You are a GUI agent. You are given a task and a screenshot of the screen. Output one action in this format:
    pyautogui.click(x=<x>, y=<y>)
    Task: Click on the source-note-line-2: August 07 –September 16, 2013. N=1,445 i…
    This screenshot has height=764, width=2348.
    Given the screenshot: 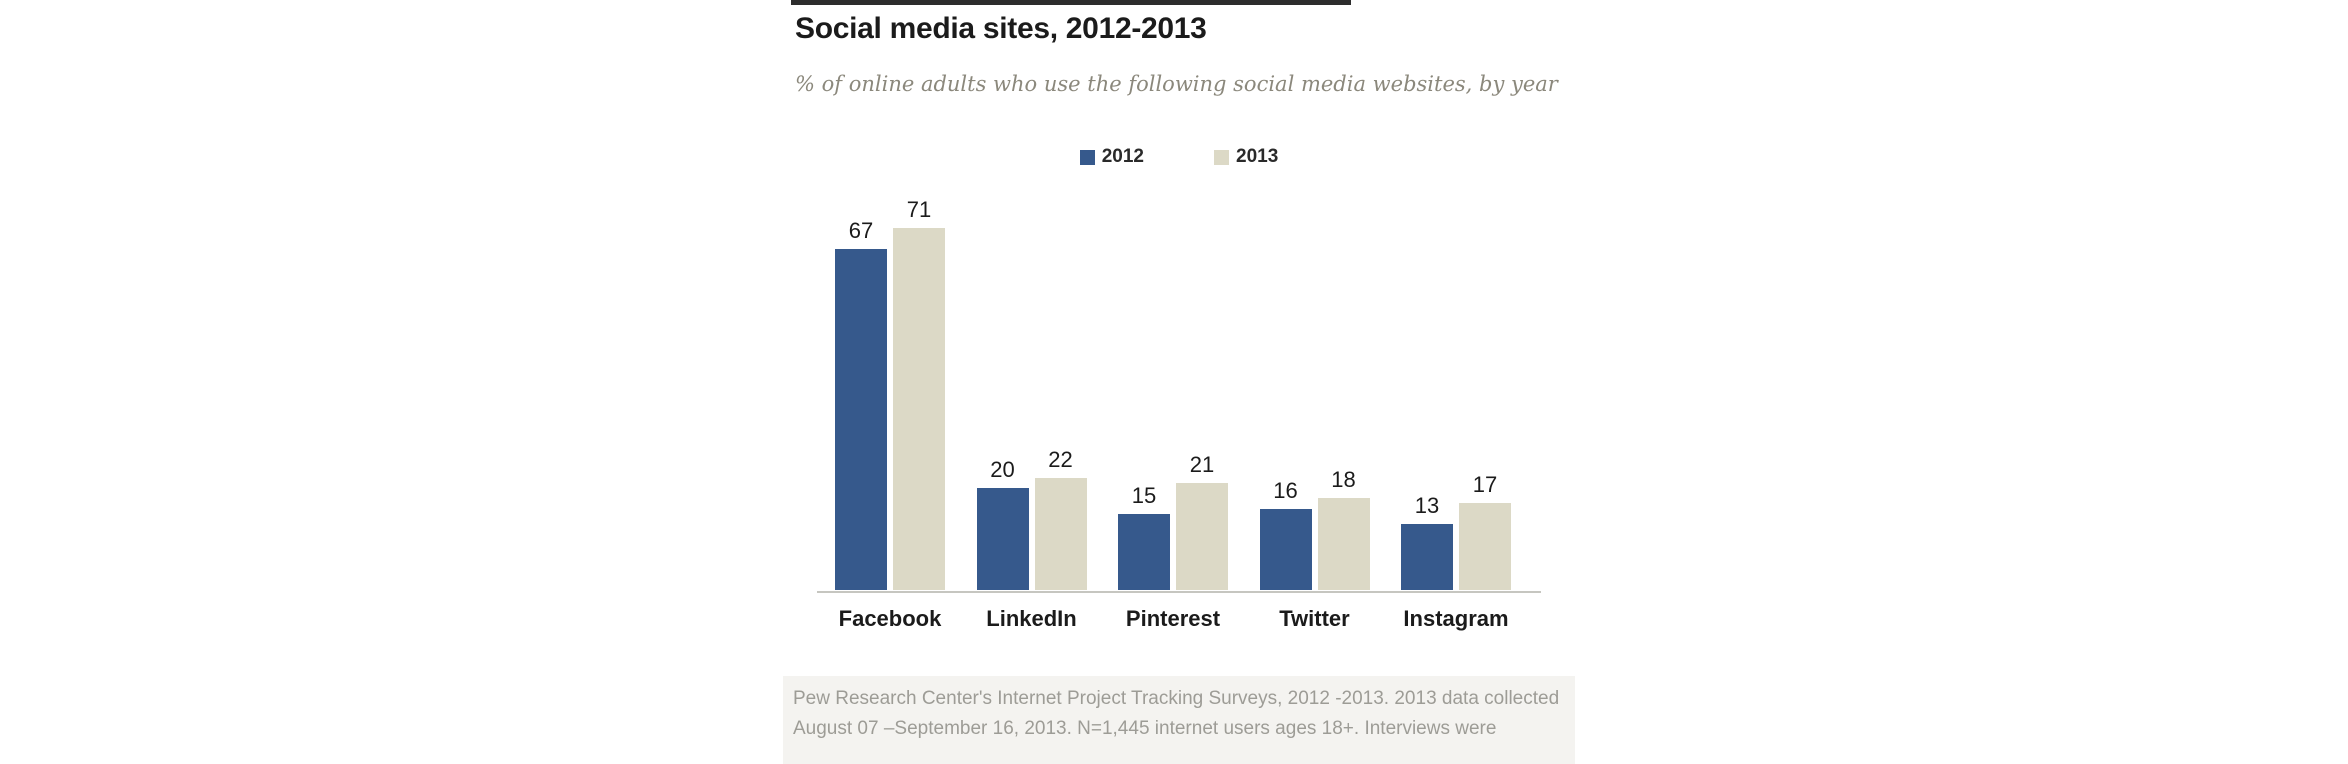 What is the action you would take?
    pyautogui.click(x=1145, y=728)
    